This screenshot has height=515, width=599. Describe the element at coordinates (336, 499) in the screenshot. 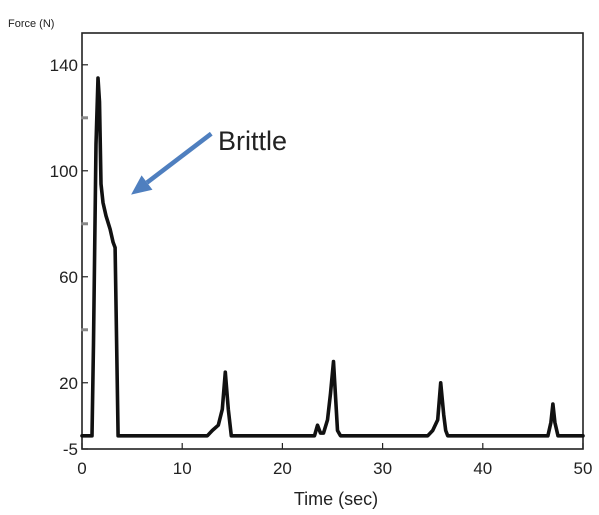

I see `x-axis-label: Time (sec)` at that location.